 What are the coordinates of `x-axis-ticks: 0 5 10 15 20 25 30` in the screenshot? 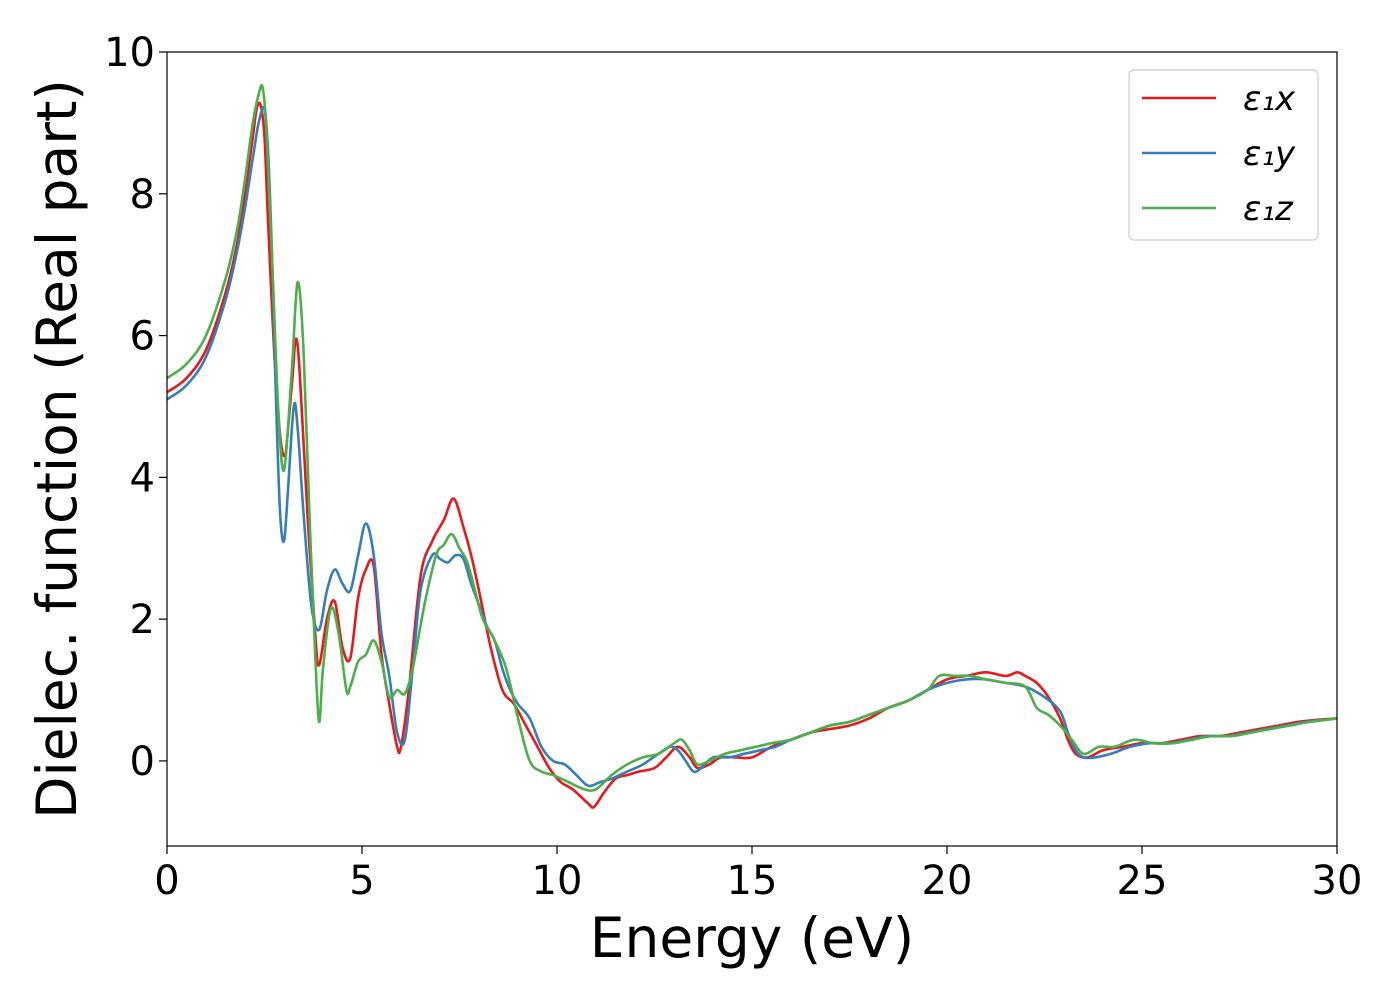 It's located at (758, 875).